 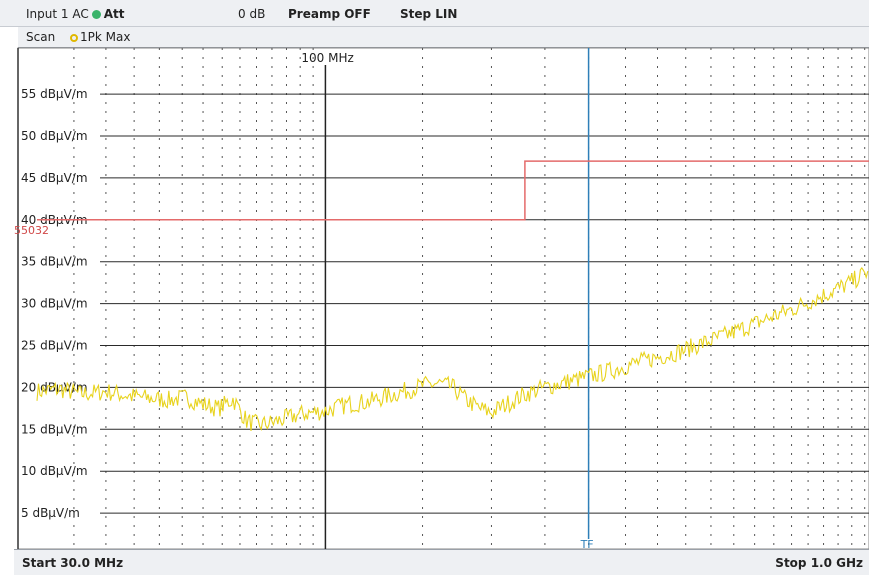 What do you see at coordinates (54, 471) in the screenshot?
I see `y-tick-label: 10 dBµV/m` at bounding box center [54, 471].